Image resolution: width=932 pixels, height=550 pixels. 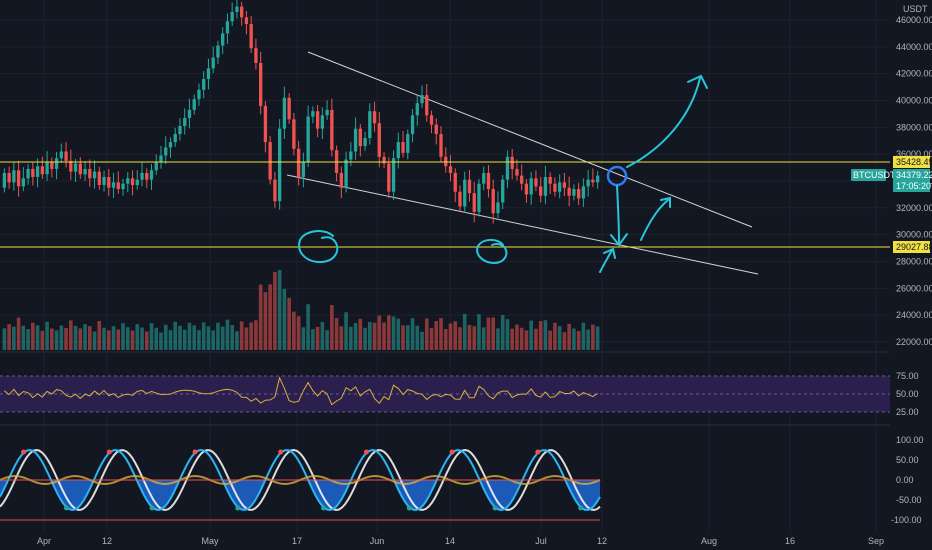 What do you see at coordinates (609, 253) in the screenshot?
I see `drawing-bounce-arrow-head` at bounding box center [609, 253].